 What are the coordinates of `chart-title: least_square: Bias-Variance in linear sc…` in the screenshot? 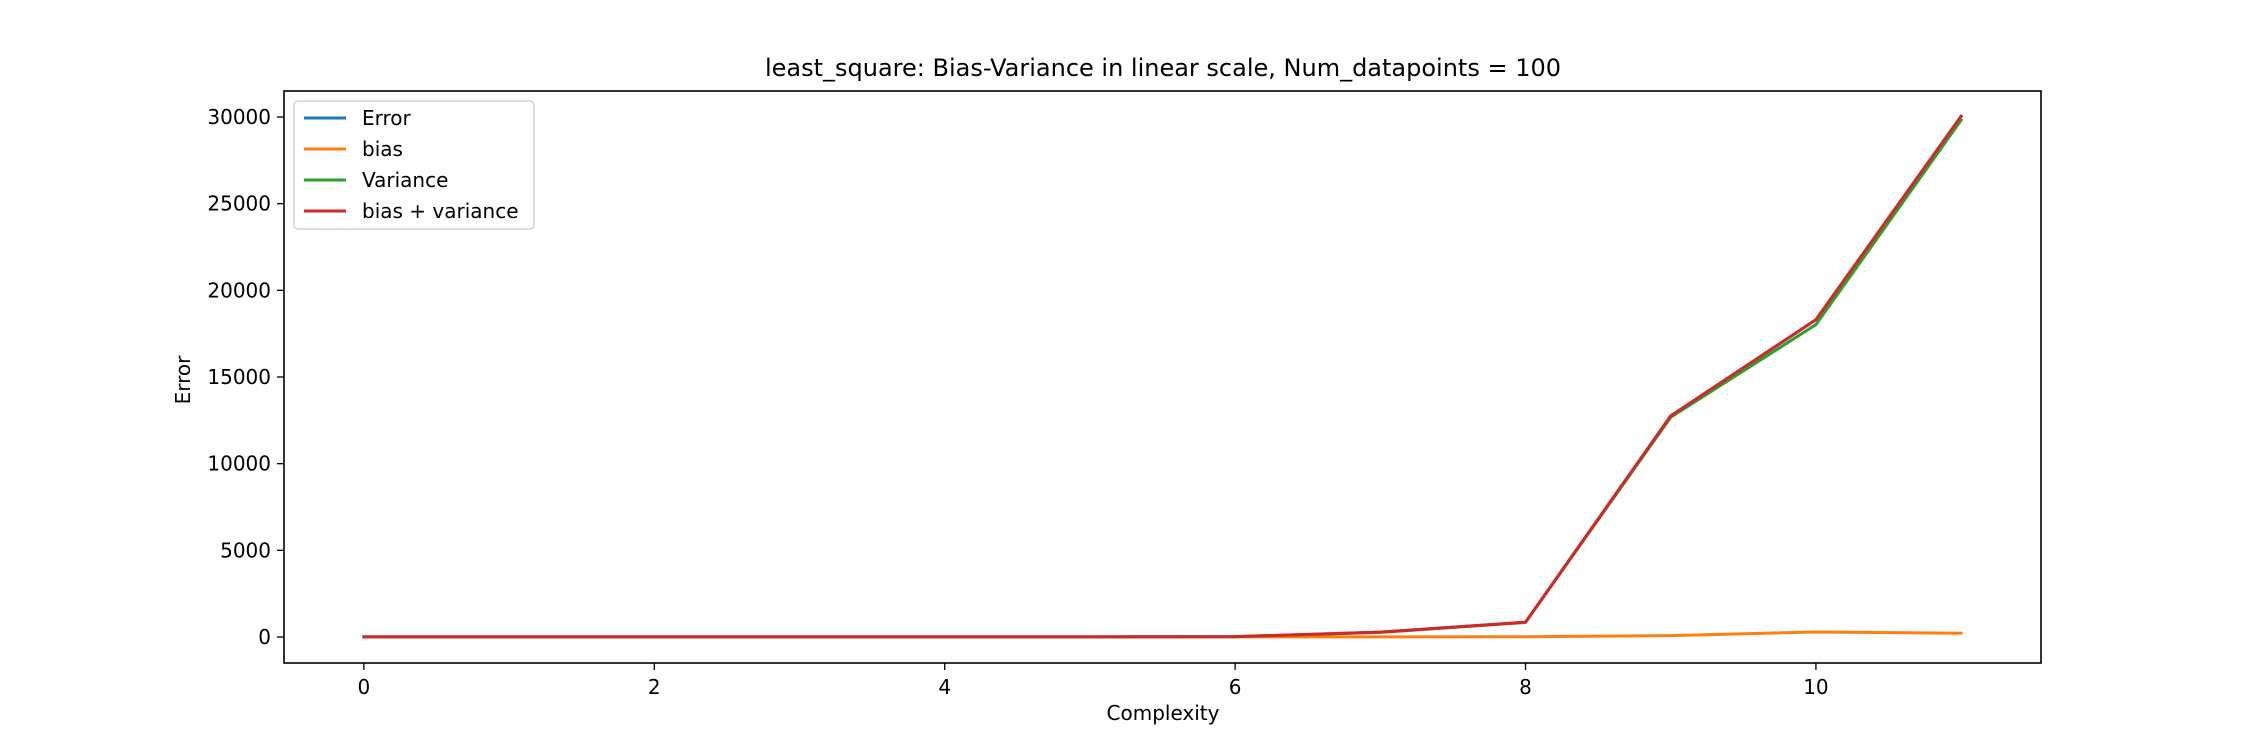 It's located at (1163, 68).